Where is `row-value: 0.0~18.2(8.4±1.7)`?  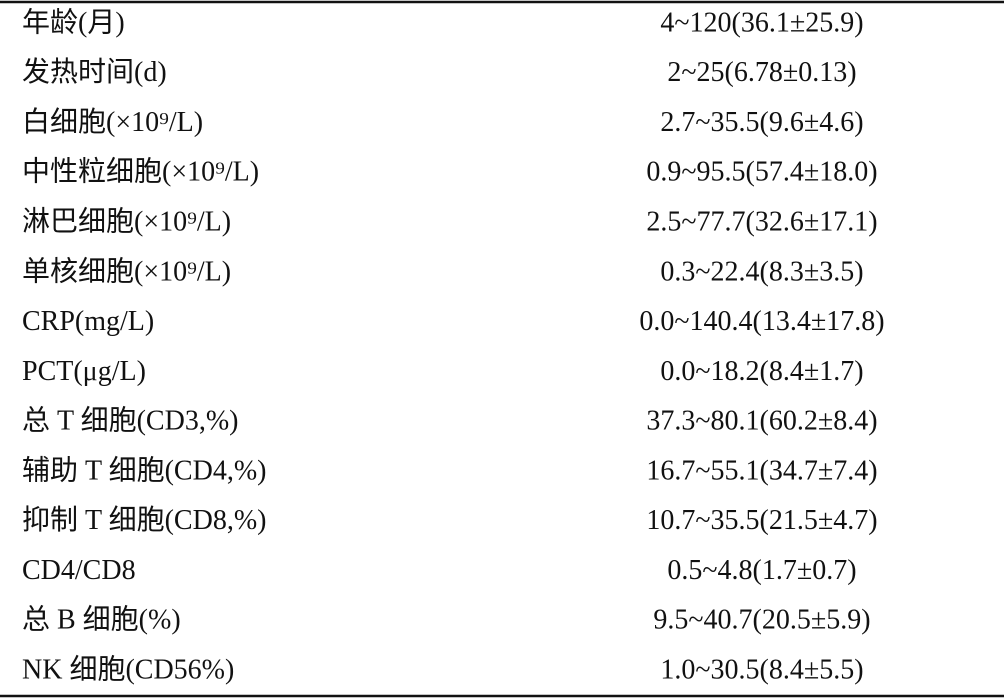
row-value: 0.0~18.2(8.4±1.7) is located at coordinates (761, 371).